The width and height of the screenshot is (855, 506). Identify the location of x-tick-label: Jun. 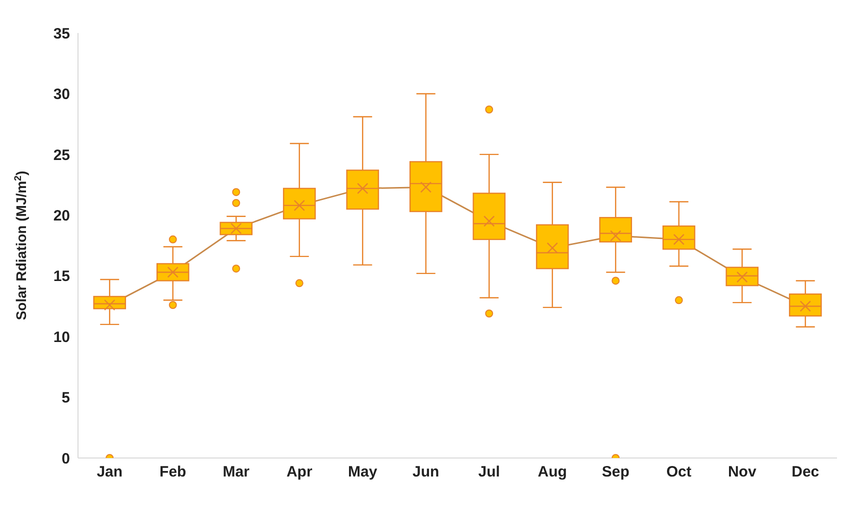
(426, 472).